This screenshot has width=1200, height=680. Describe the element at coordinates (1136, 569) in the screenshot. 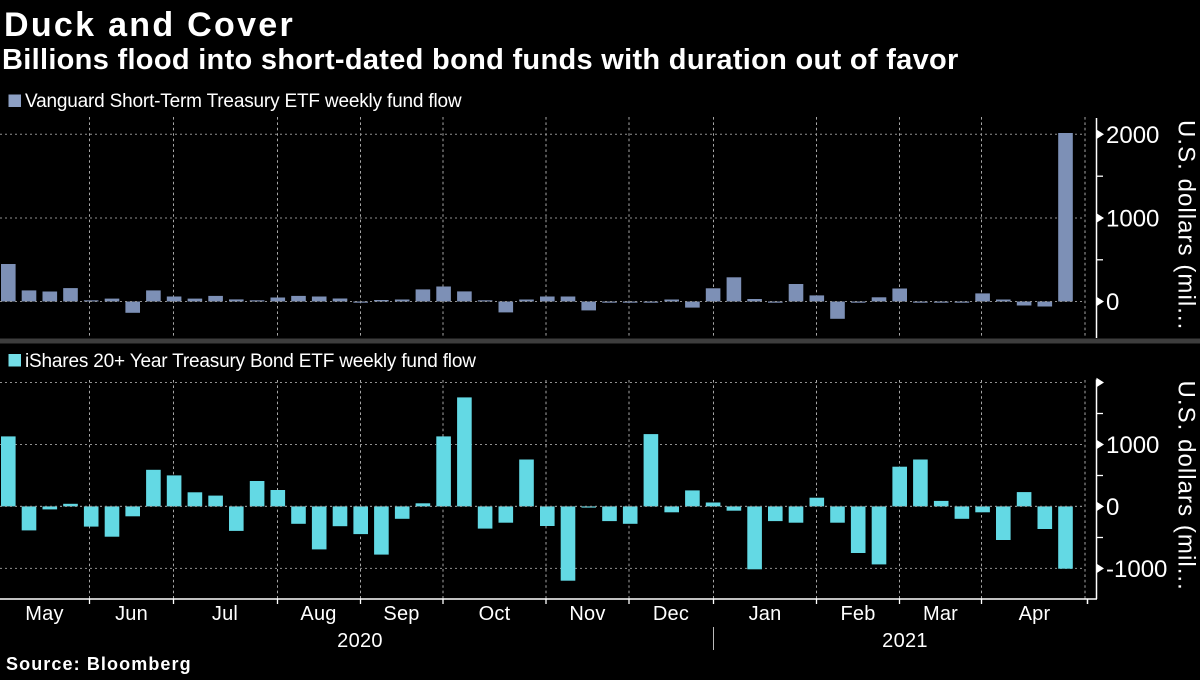

I see `svg-text: -1000` at that location.